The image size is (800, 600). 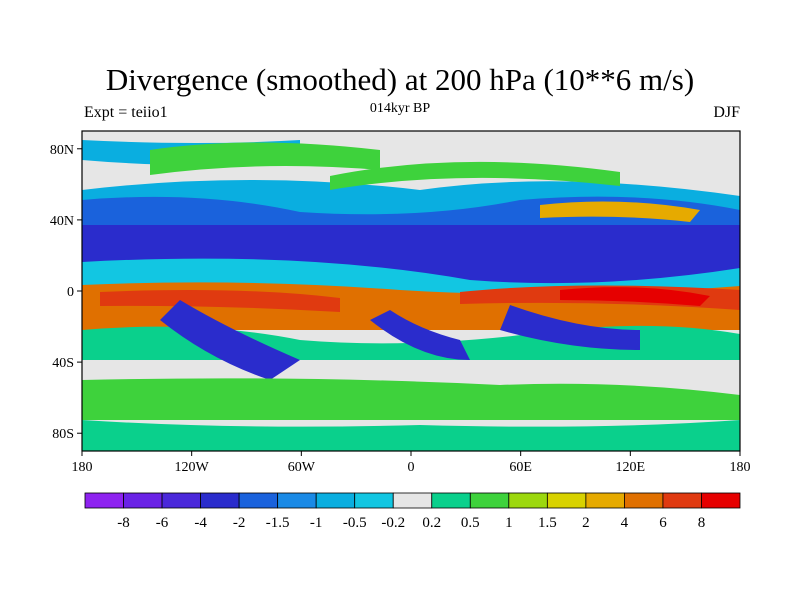 What do you see at coordinates (162, 523) in the screenshot?
I see `colorbar-label: -6` at bounding box center [162, 523].